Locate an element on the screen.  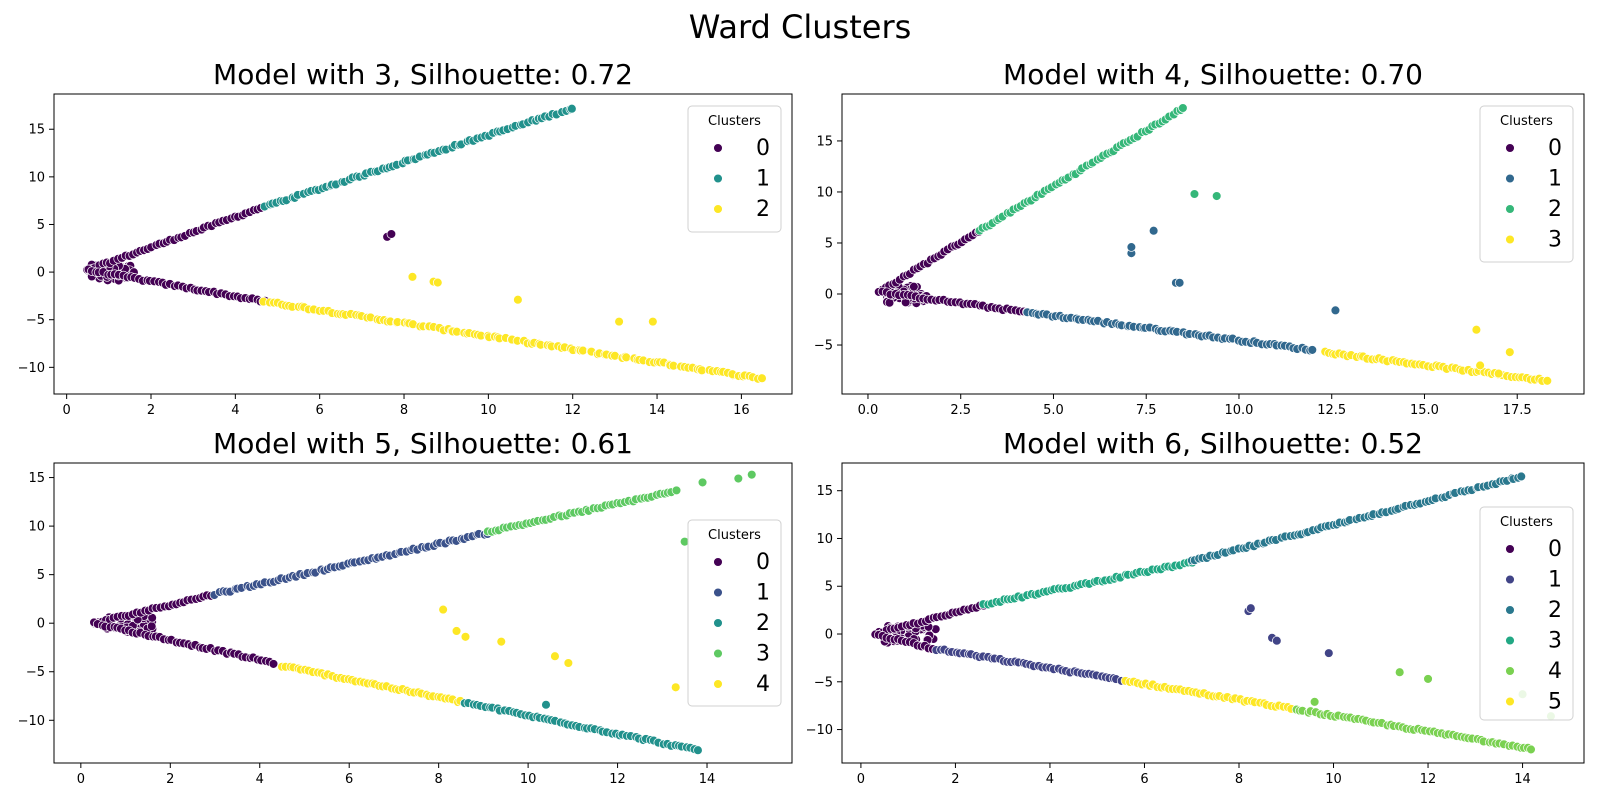
x-tick-label: 14 is located at coordinates (1522, 779).